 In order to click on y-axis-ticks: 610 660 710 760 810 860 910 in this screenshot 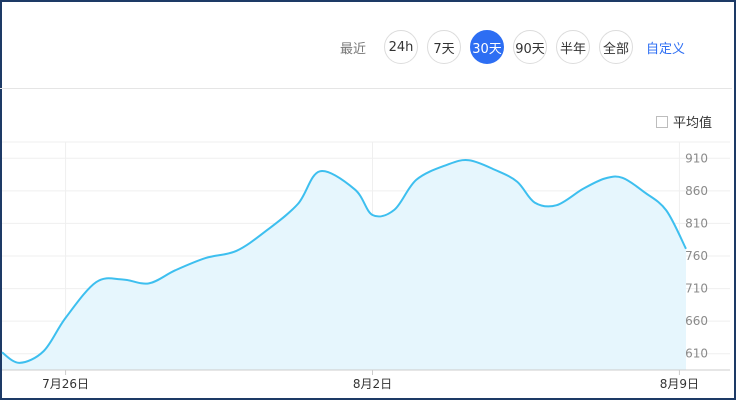, I will do `click(696, 255)`.